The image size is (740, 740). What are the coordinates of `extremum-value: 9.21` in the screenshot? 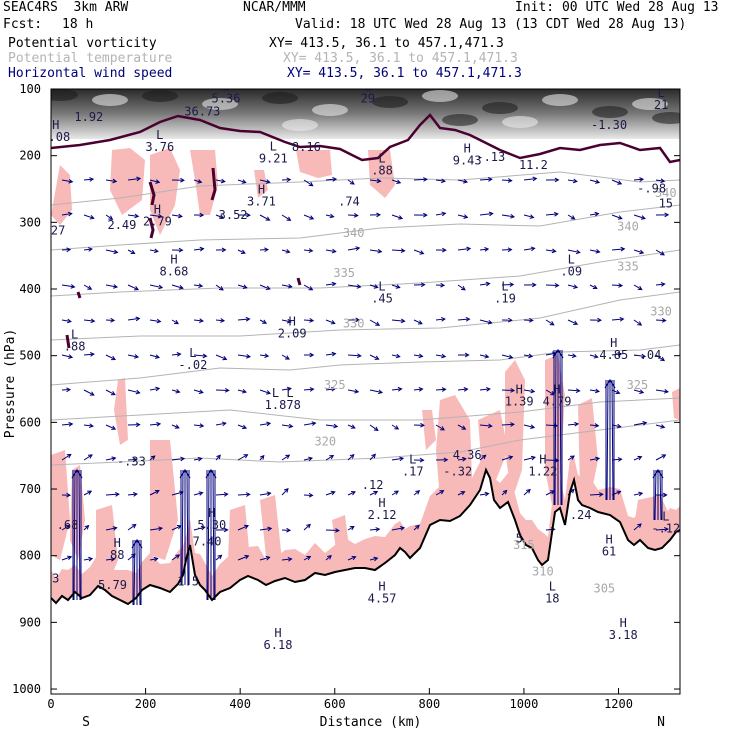 It's located at (273, 158).